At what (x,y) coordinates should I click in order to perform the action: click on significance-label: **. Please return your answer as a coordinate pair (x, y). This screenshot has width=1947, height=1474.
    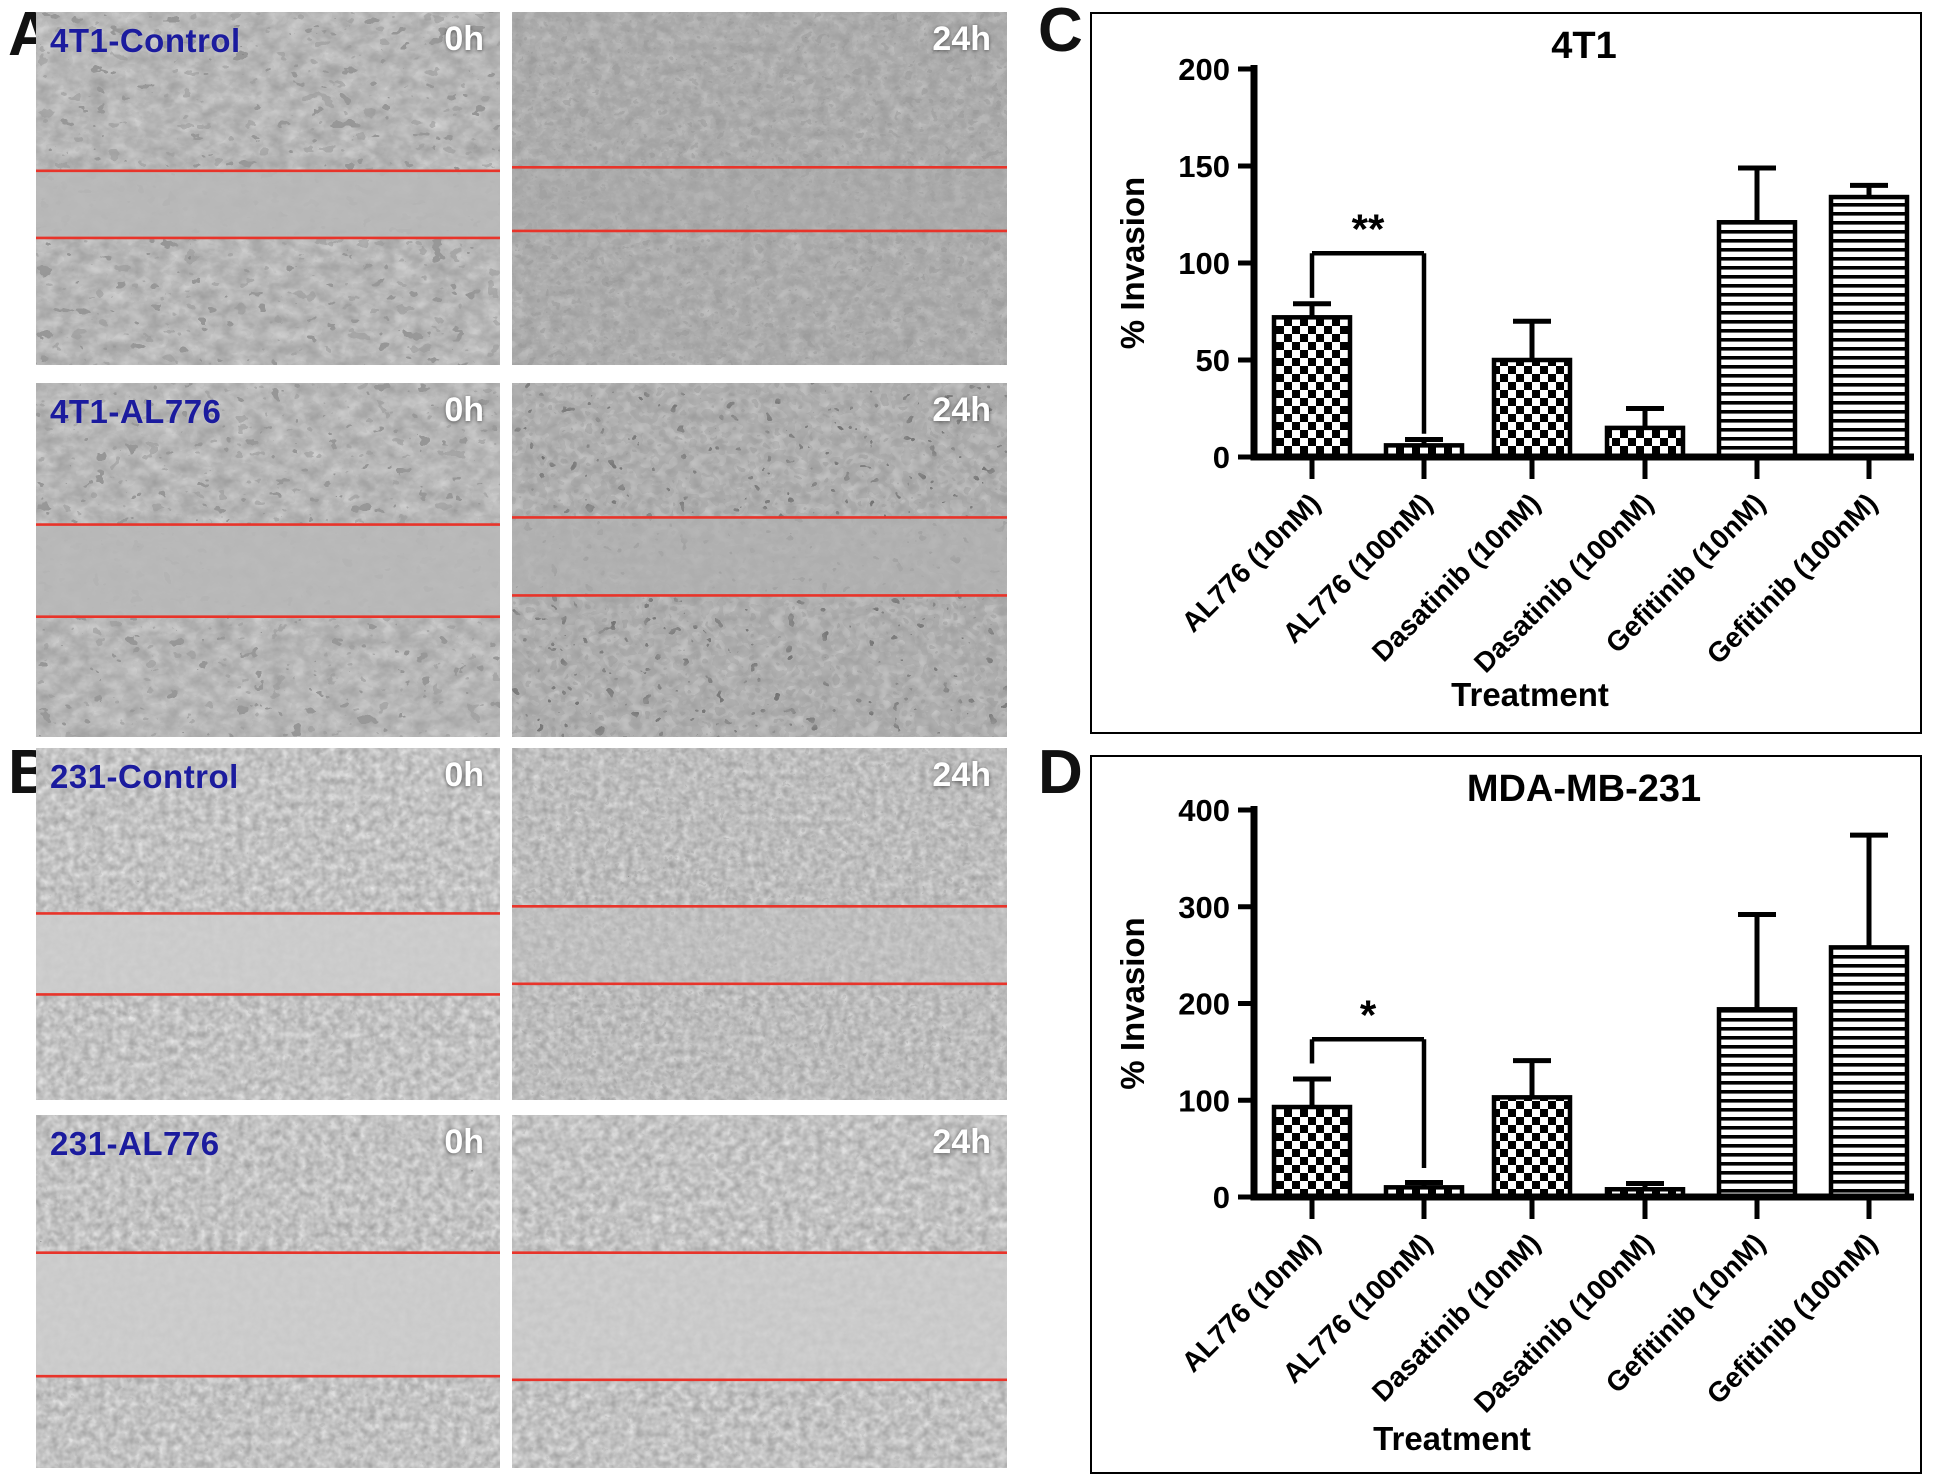
    Looking at the image, I should click on (1368, 228).